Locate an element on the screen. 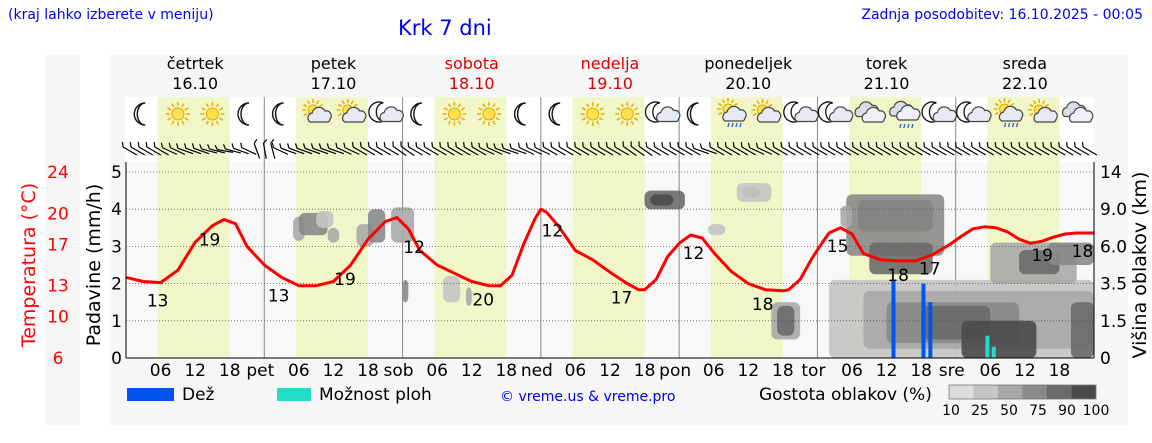  page-title: Krk 7 dni is located at coordinates (445, 28).